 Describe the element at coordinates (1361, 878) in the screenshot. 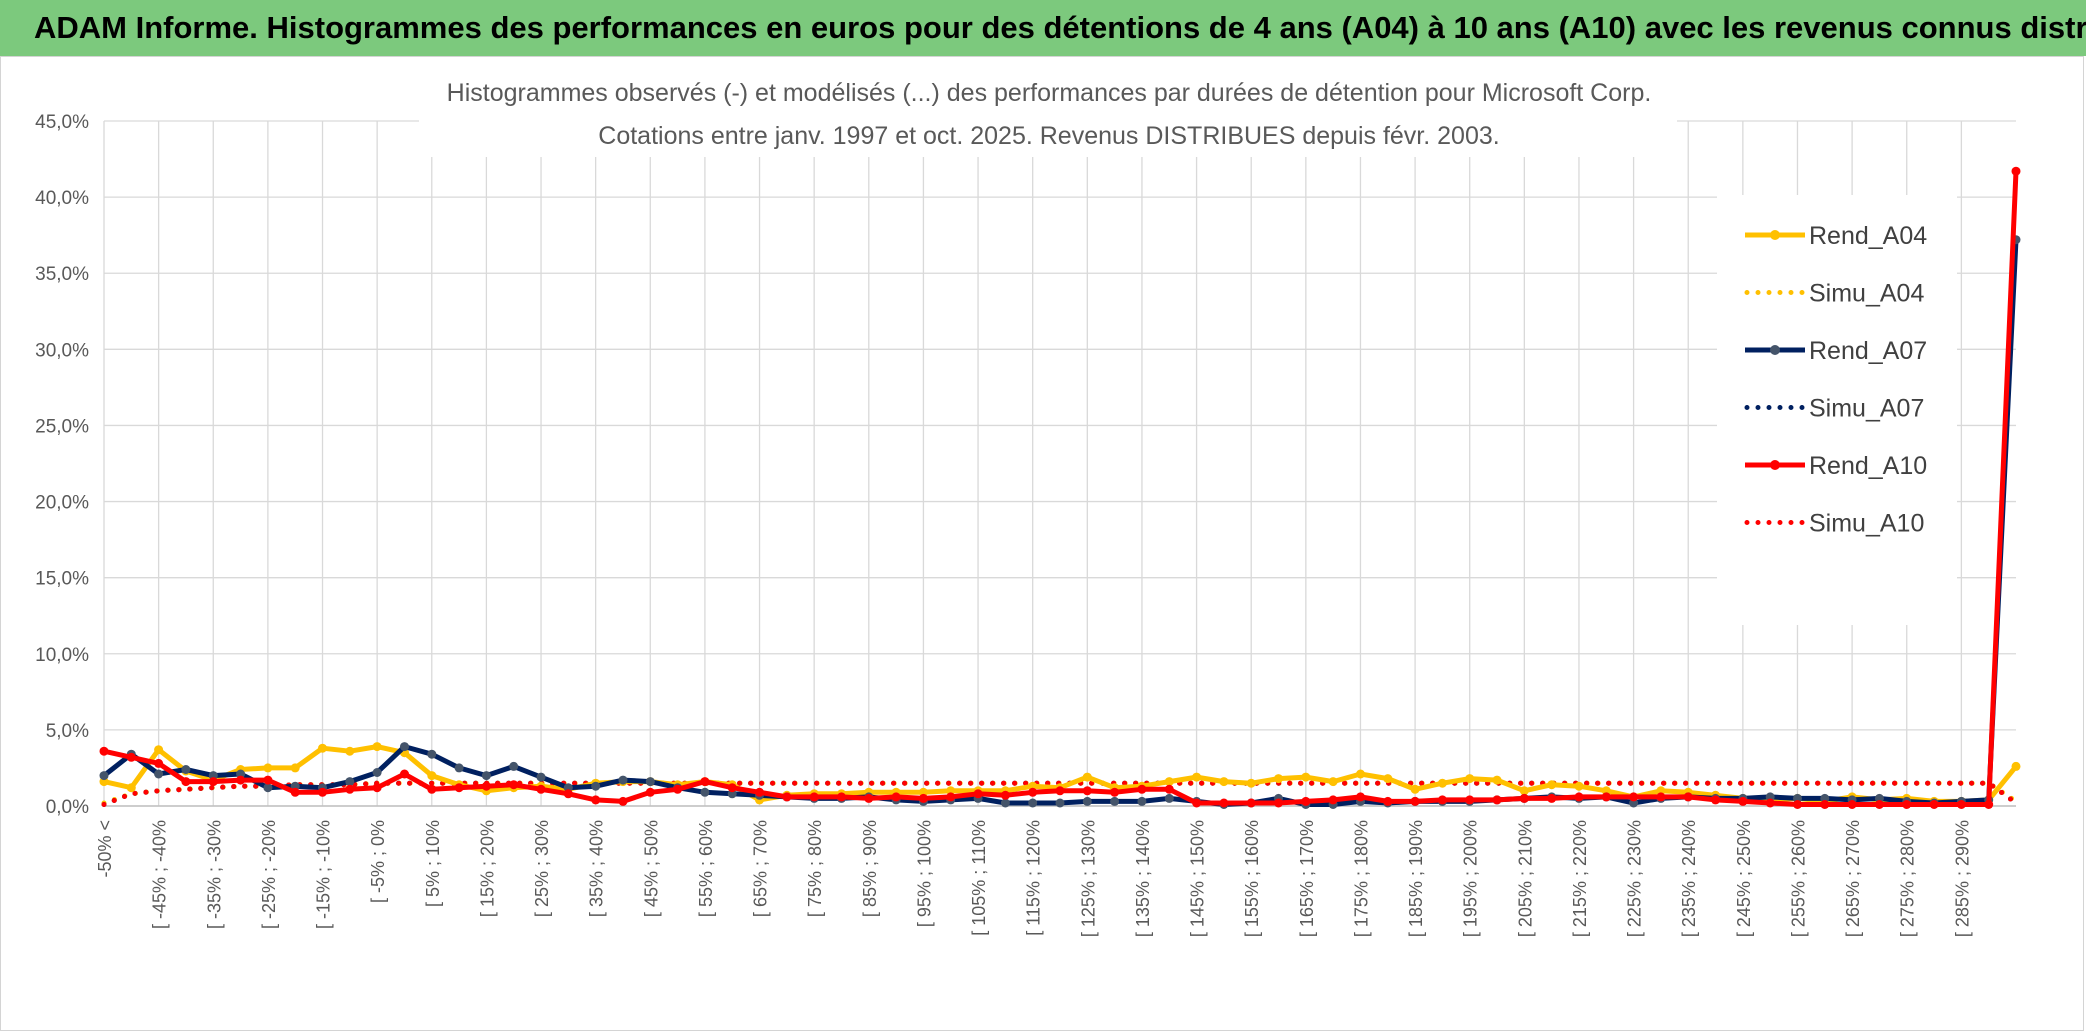

I see `x-tick-label: [ 175% ; 180%` at that location.